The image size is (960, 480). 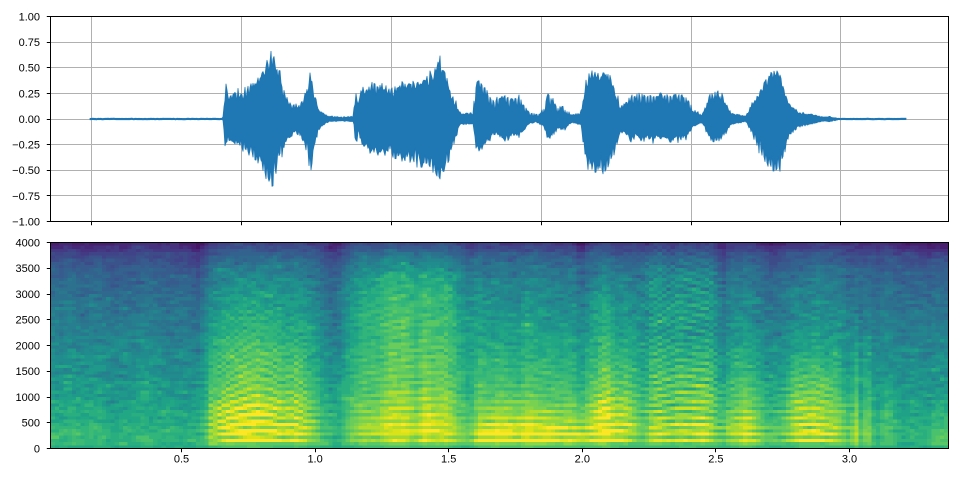 I want to click on svg-text: 3500, so click(x=28, y=269).